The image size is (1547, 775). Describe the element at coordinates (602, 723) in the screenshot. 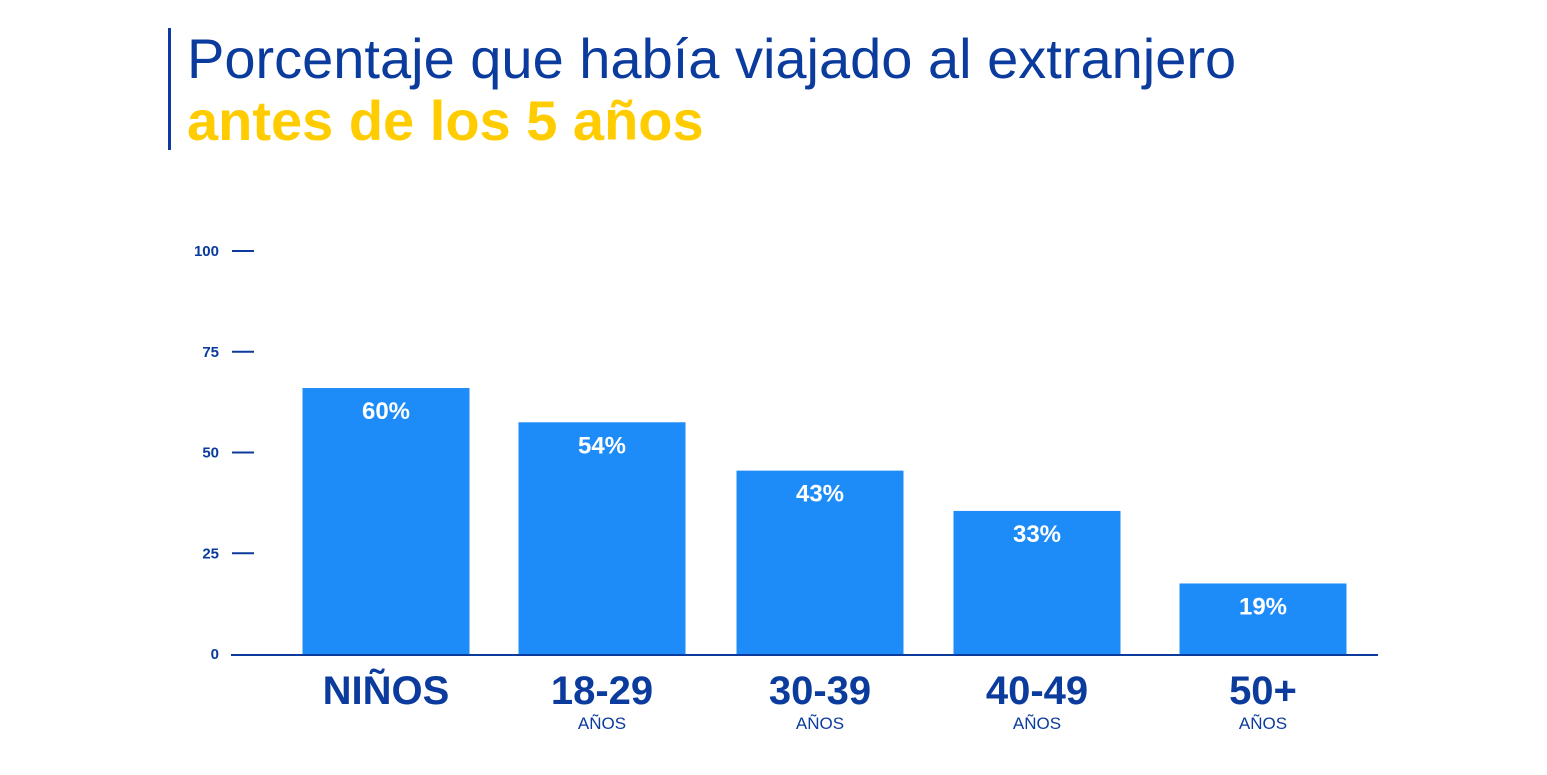

I see `category-sublabel-2: AÑOS` at that location.